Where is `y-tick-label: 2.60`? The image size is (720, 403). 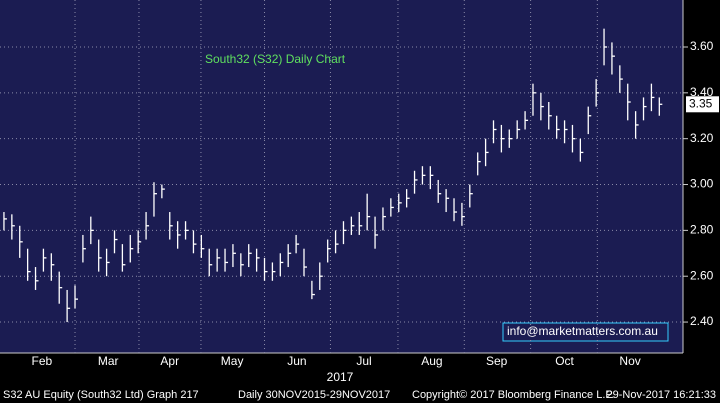
y-tick-label: 2.60 is located at coordinates (702, 275).